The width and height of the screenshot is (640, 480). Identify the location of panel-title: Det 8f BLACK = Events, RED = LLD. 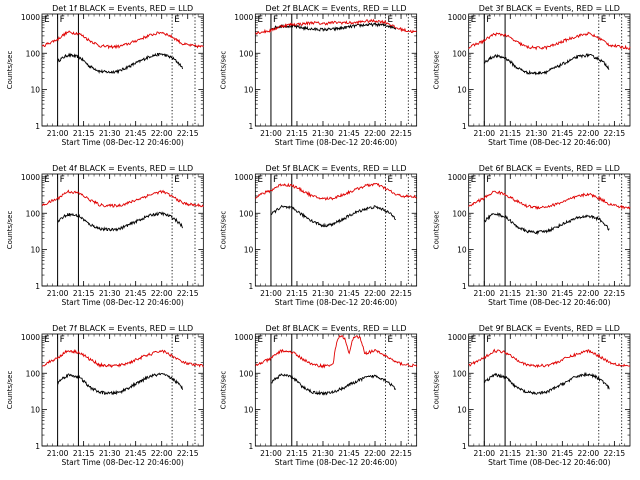
(335, 328).